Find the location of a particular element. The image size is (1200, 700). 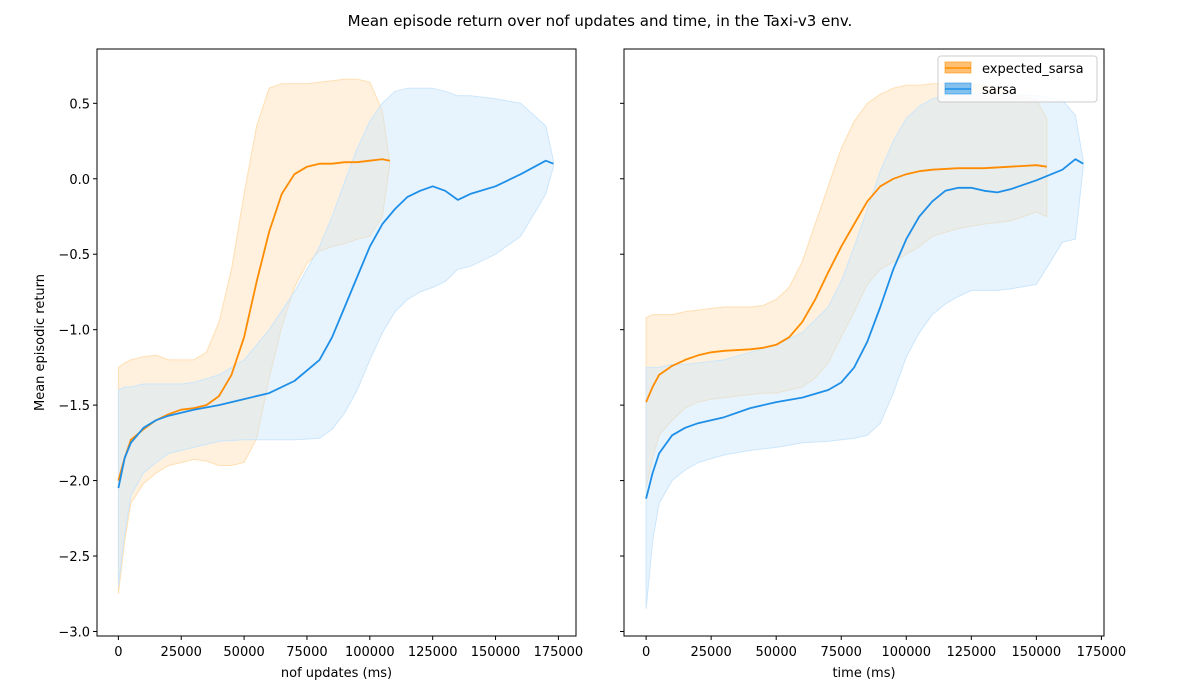

y-tick-label: −1.0 is located at coordinates (74, 331).